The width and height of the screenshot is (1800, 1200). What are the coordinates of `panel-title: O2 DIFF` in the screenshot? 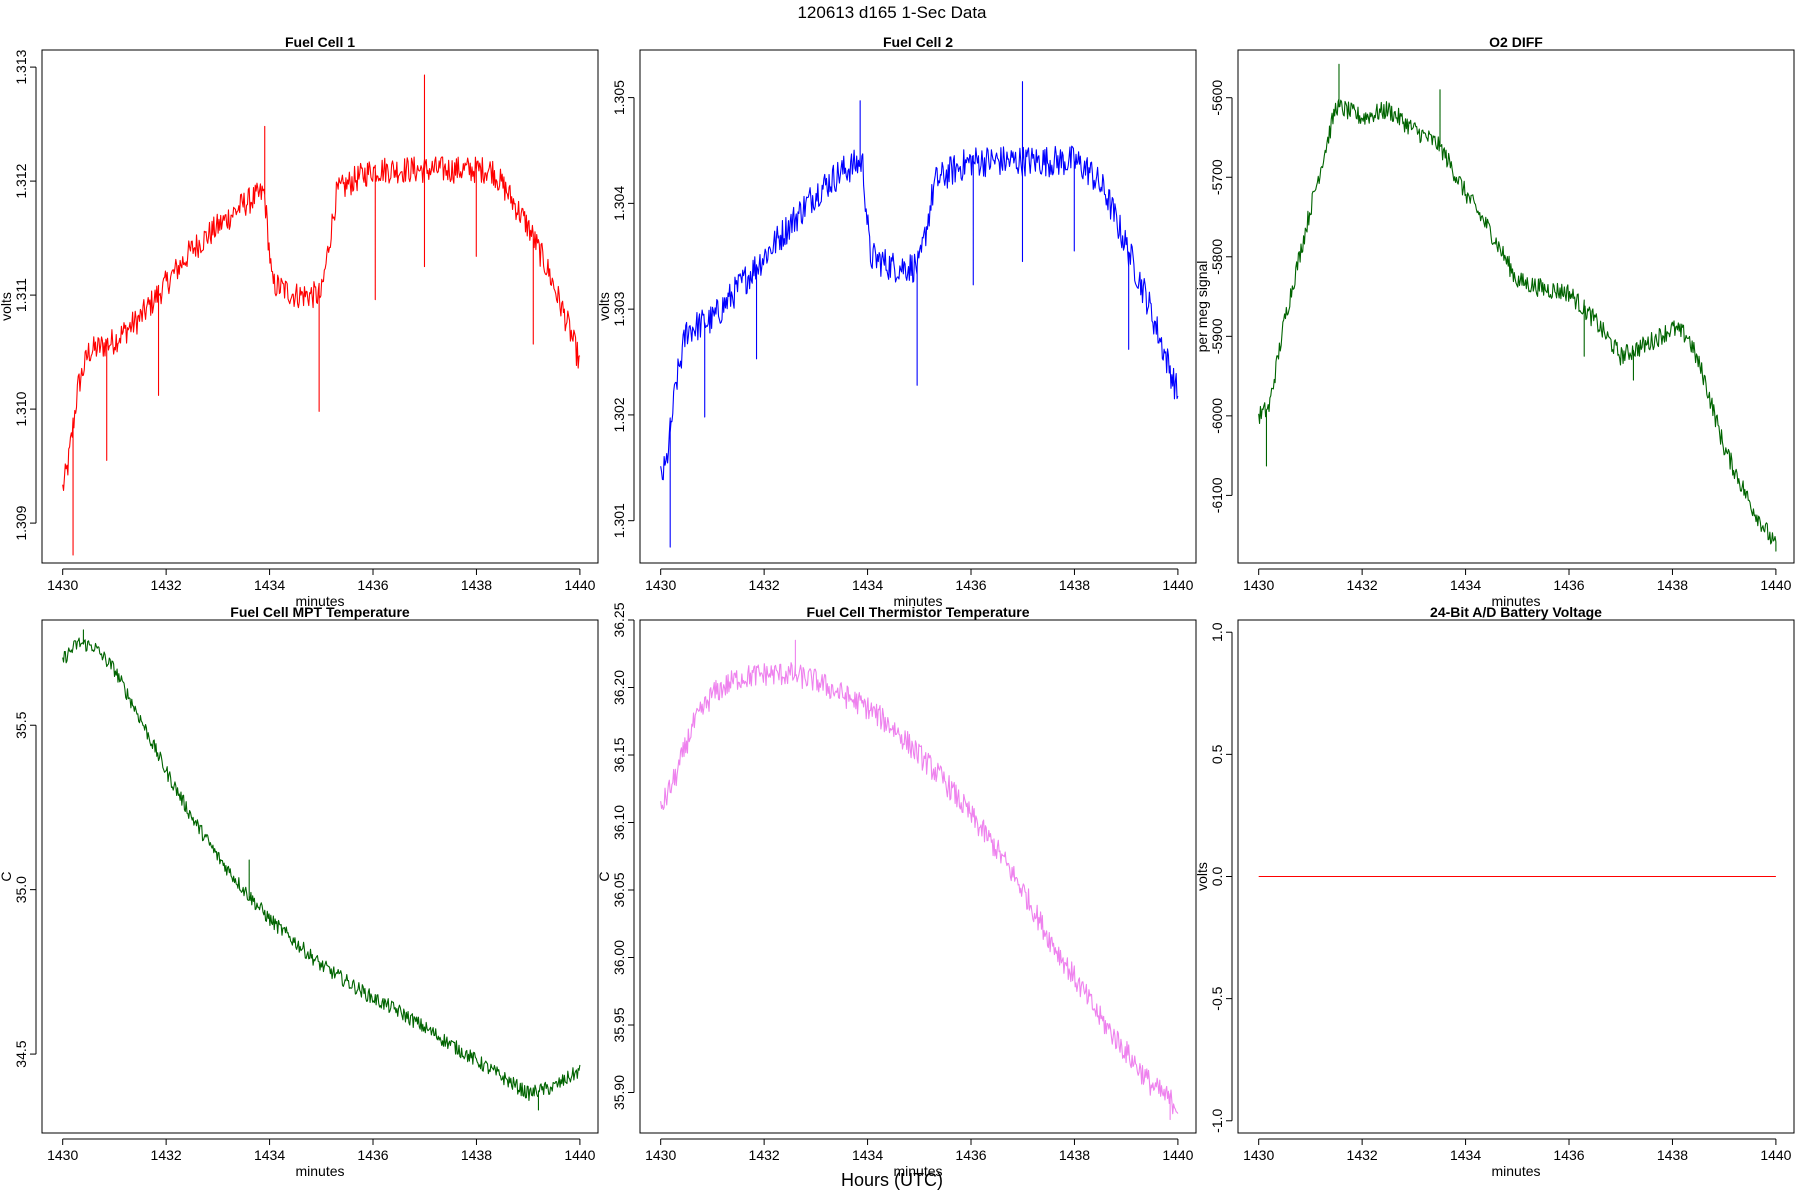 It's located at (1516, 42).